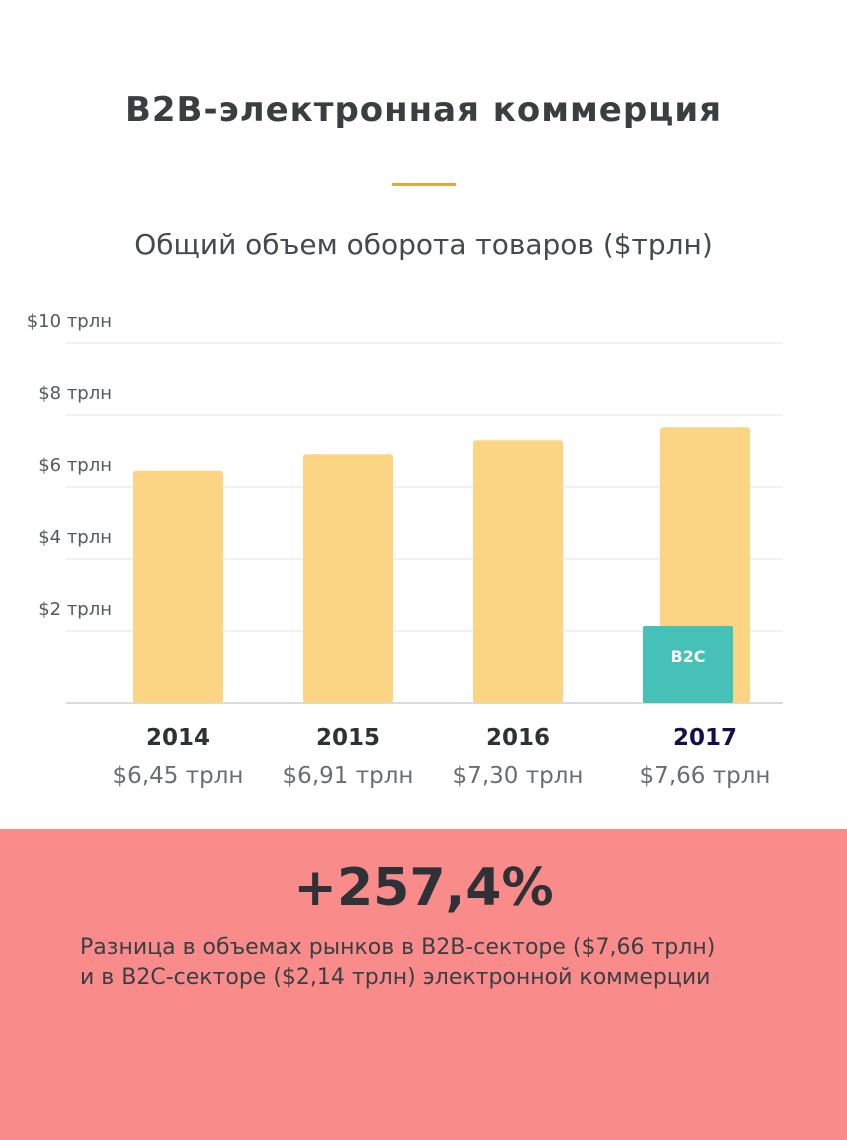 This screenshot has width=847, height=1140. Describe the element at coordinates (518, 738) in the screenshot. I see `x-tick-label: 2016` at that location.